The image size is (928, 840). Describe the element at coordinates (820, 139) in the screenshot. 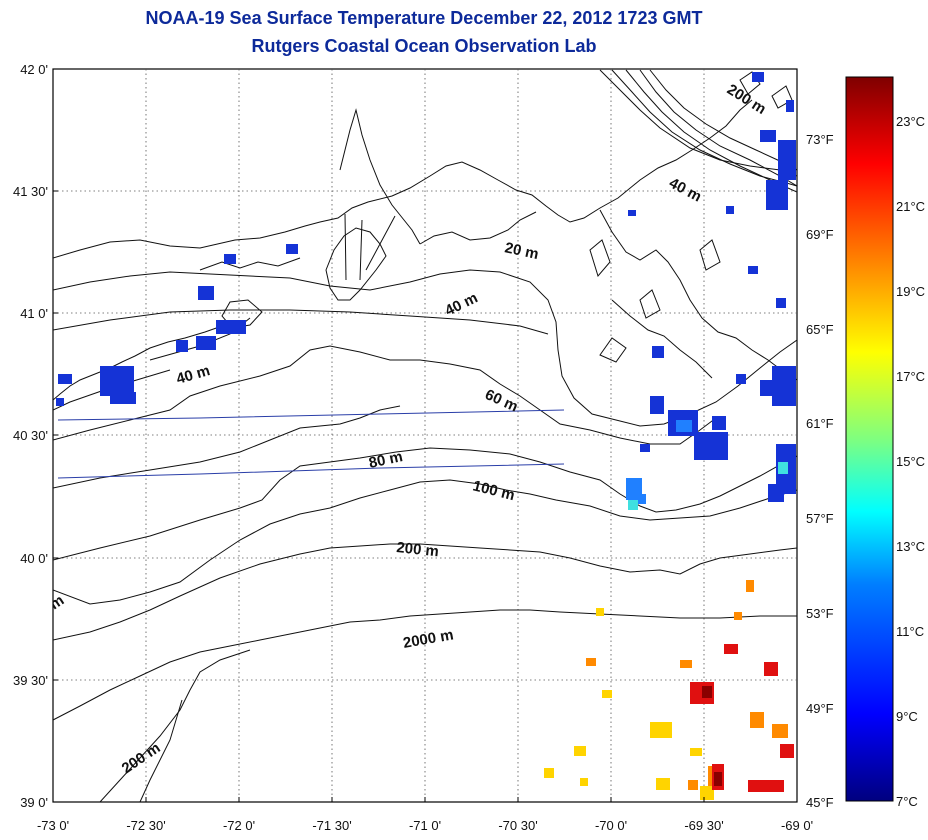

I see `fahrenheit-label: 73°F` at that location.